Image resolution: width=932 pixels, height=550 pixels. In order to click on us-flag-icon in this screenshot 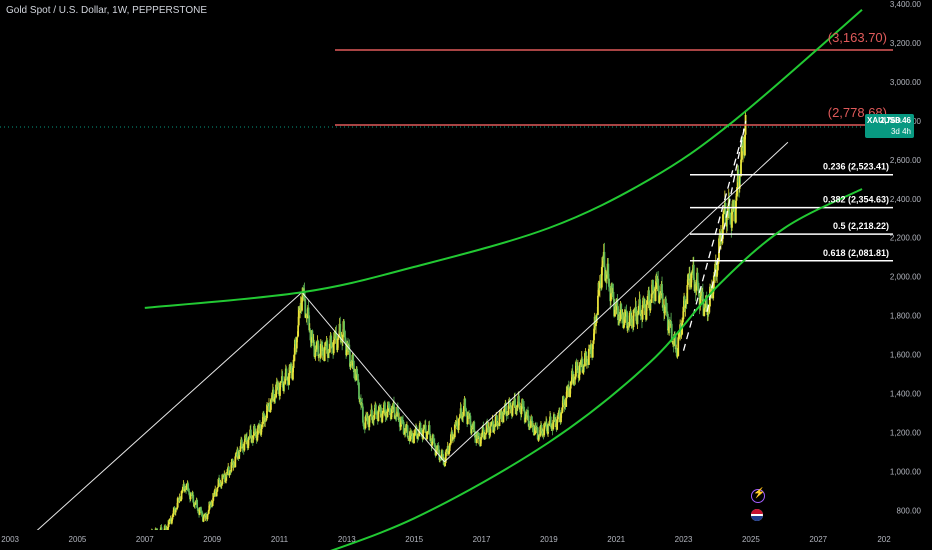, I will do `click(757, 515)`.